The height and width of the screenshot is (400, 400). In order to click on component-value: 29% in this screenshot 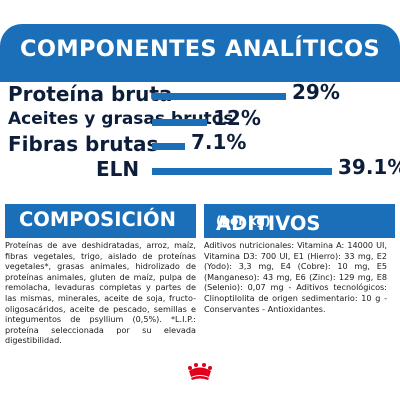, I will do `click(316, 92)`.